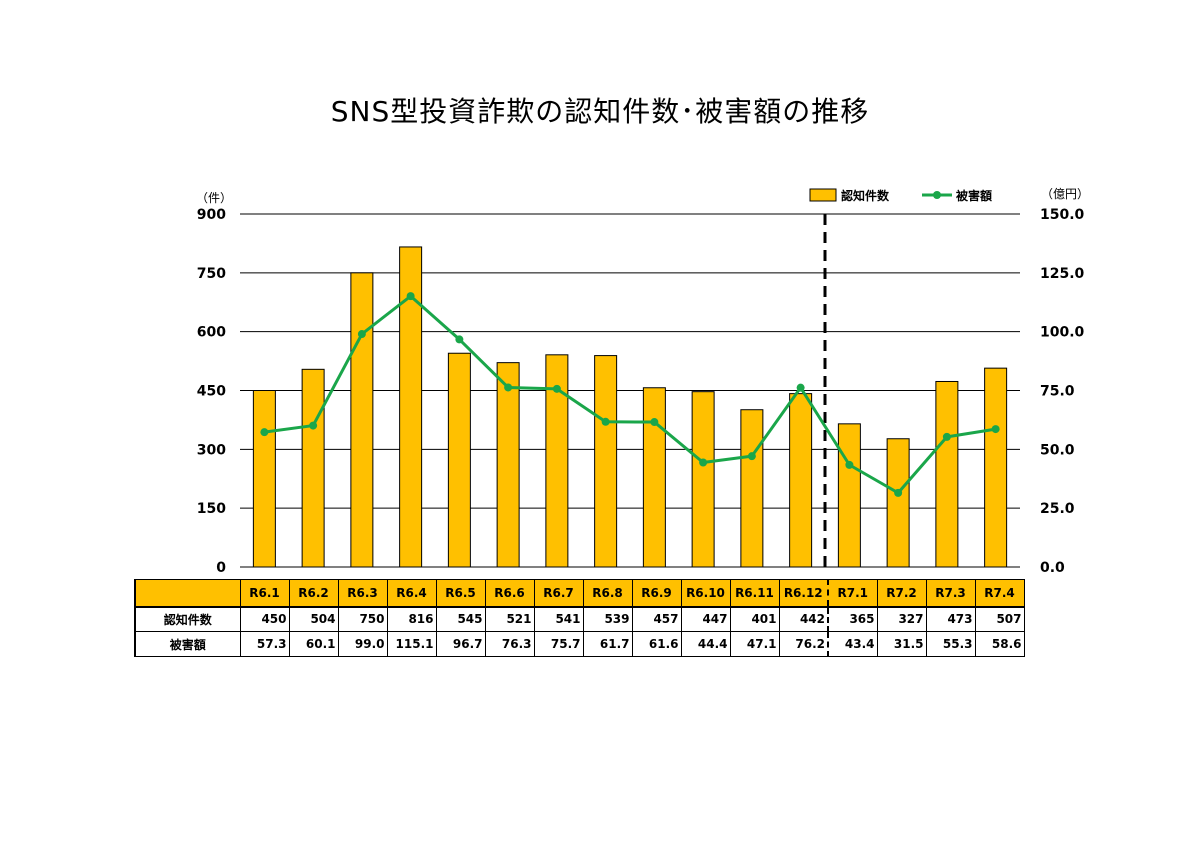 The width and height of the screenshot is (1200, 848). Describe the element at coordinates (1062, 215) in the screenshot. I see `right-tick-label: 150.0` at that location.